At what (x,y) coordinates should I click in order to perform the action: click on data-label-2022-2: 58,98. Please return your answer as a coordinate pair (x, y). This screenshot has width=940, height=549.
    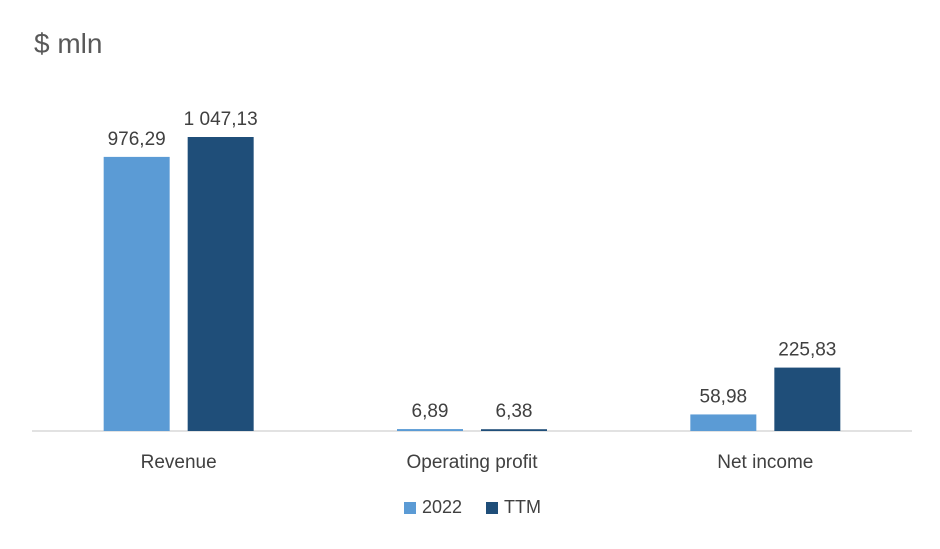
    Looking at the image, I should click on (724, 396).